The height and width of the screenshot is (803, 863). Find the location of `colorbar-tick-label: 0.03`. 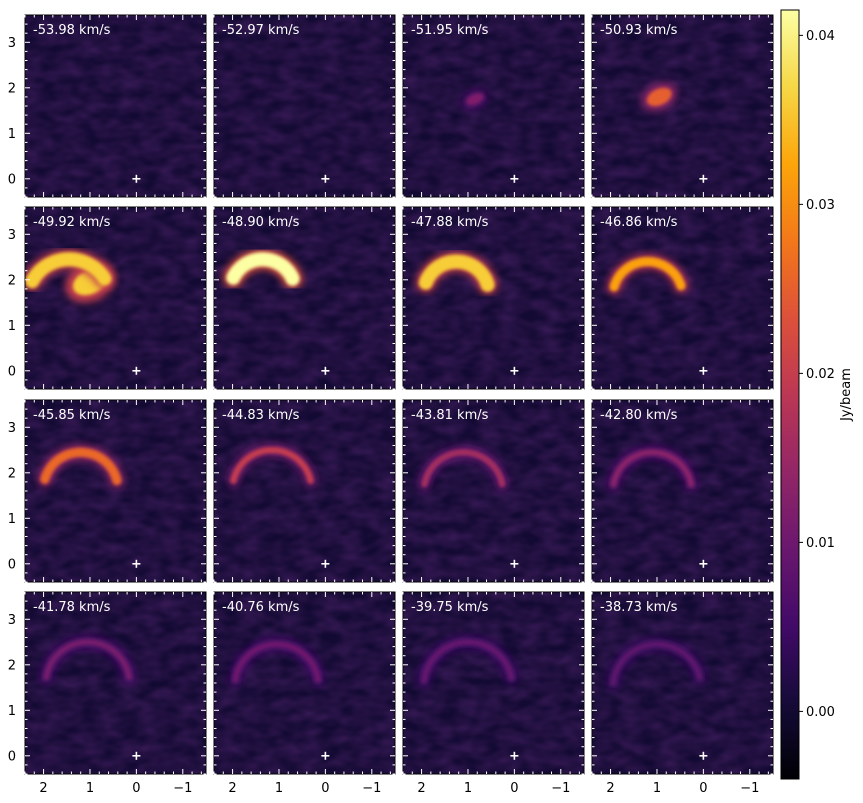

colorbar-tick-label: 0.03 is located at coordinates (820, 205).